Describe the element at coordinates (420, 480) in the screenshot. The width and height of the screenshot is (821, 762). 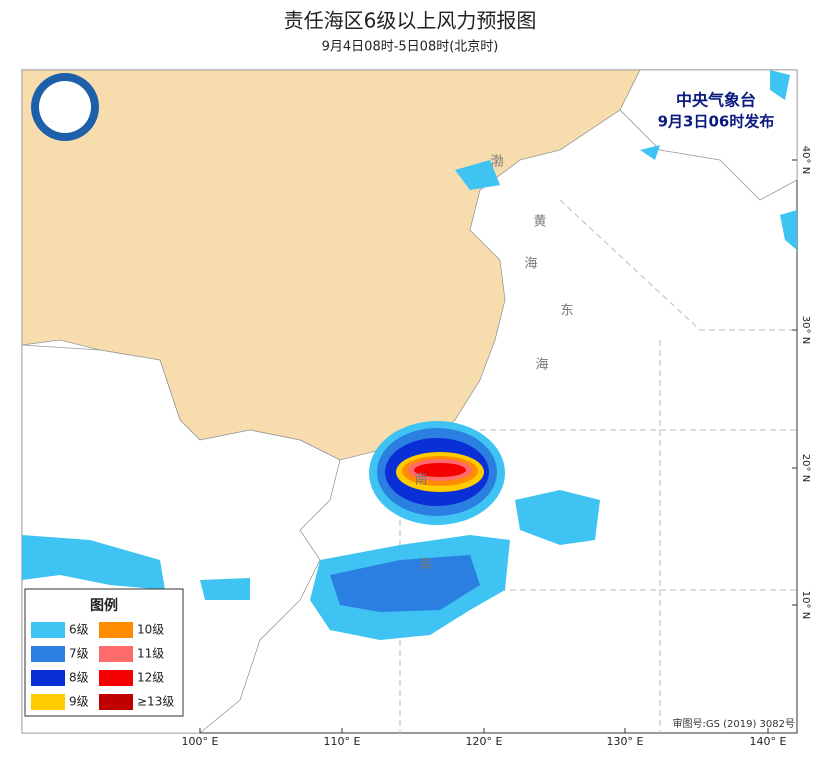
I see `sea-label: 南` at that location.